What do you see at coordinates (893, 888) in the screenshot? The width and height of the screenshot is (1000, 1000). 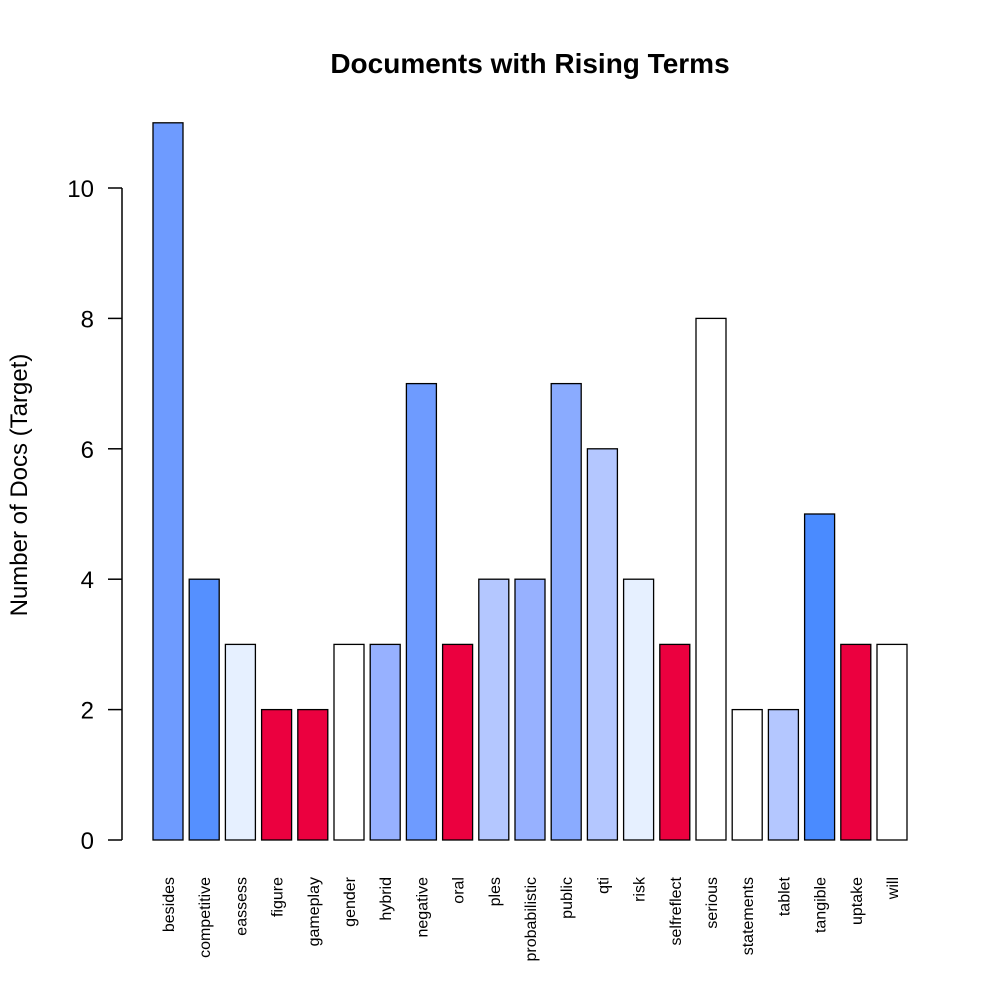 I see `x-tick-label: will` at bounding box center [893, 888].